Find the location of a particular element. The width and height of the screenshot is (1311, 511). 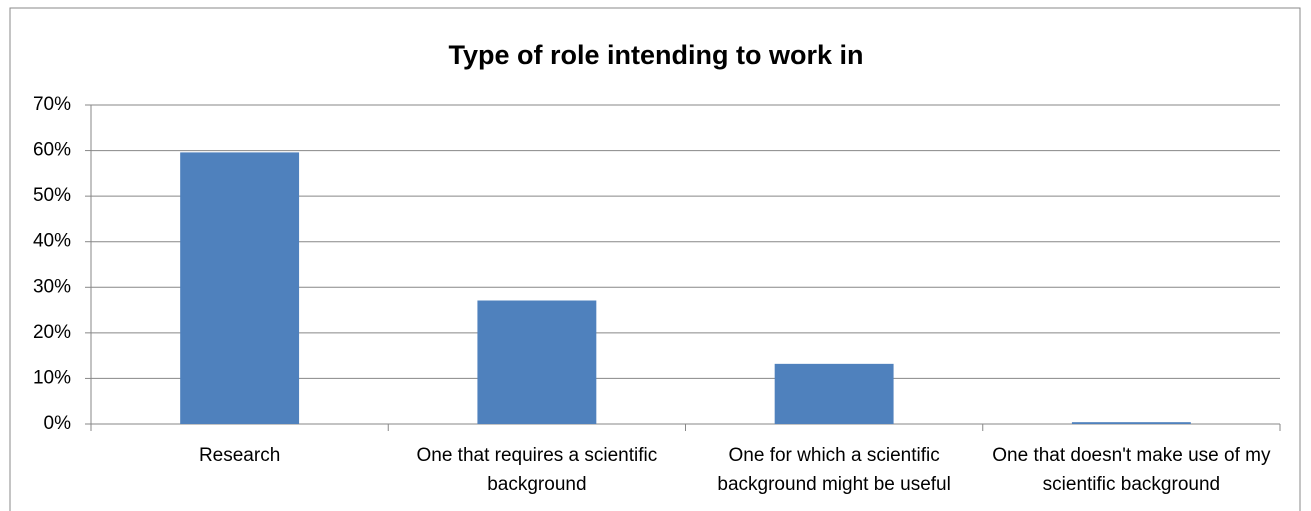

chart-title: Type of role intending to work in is located at coordinates (656, 55).